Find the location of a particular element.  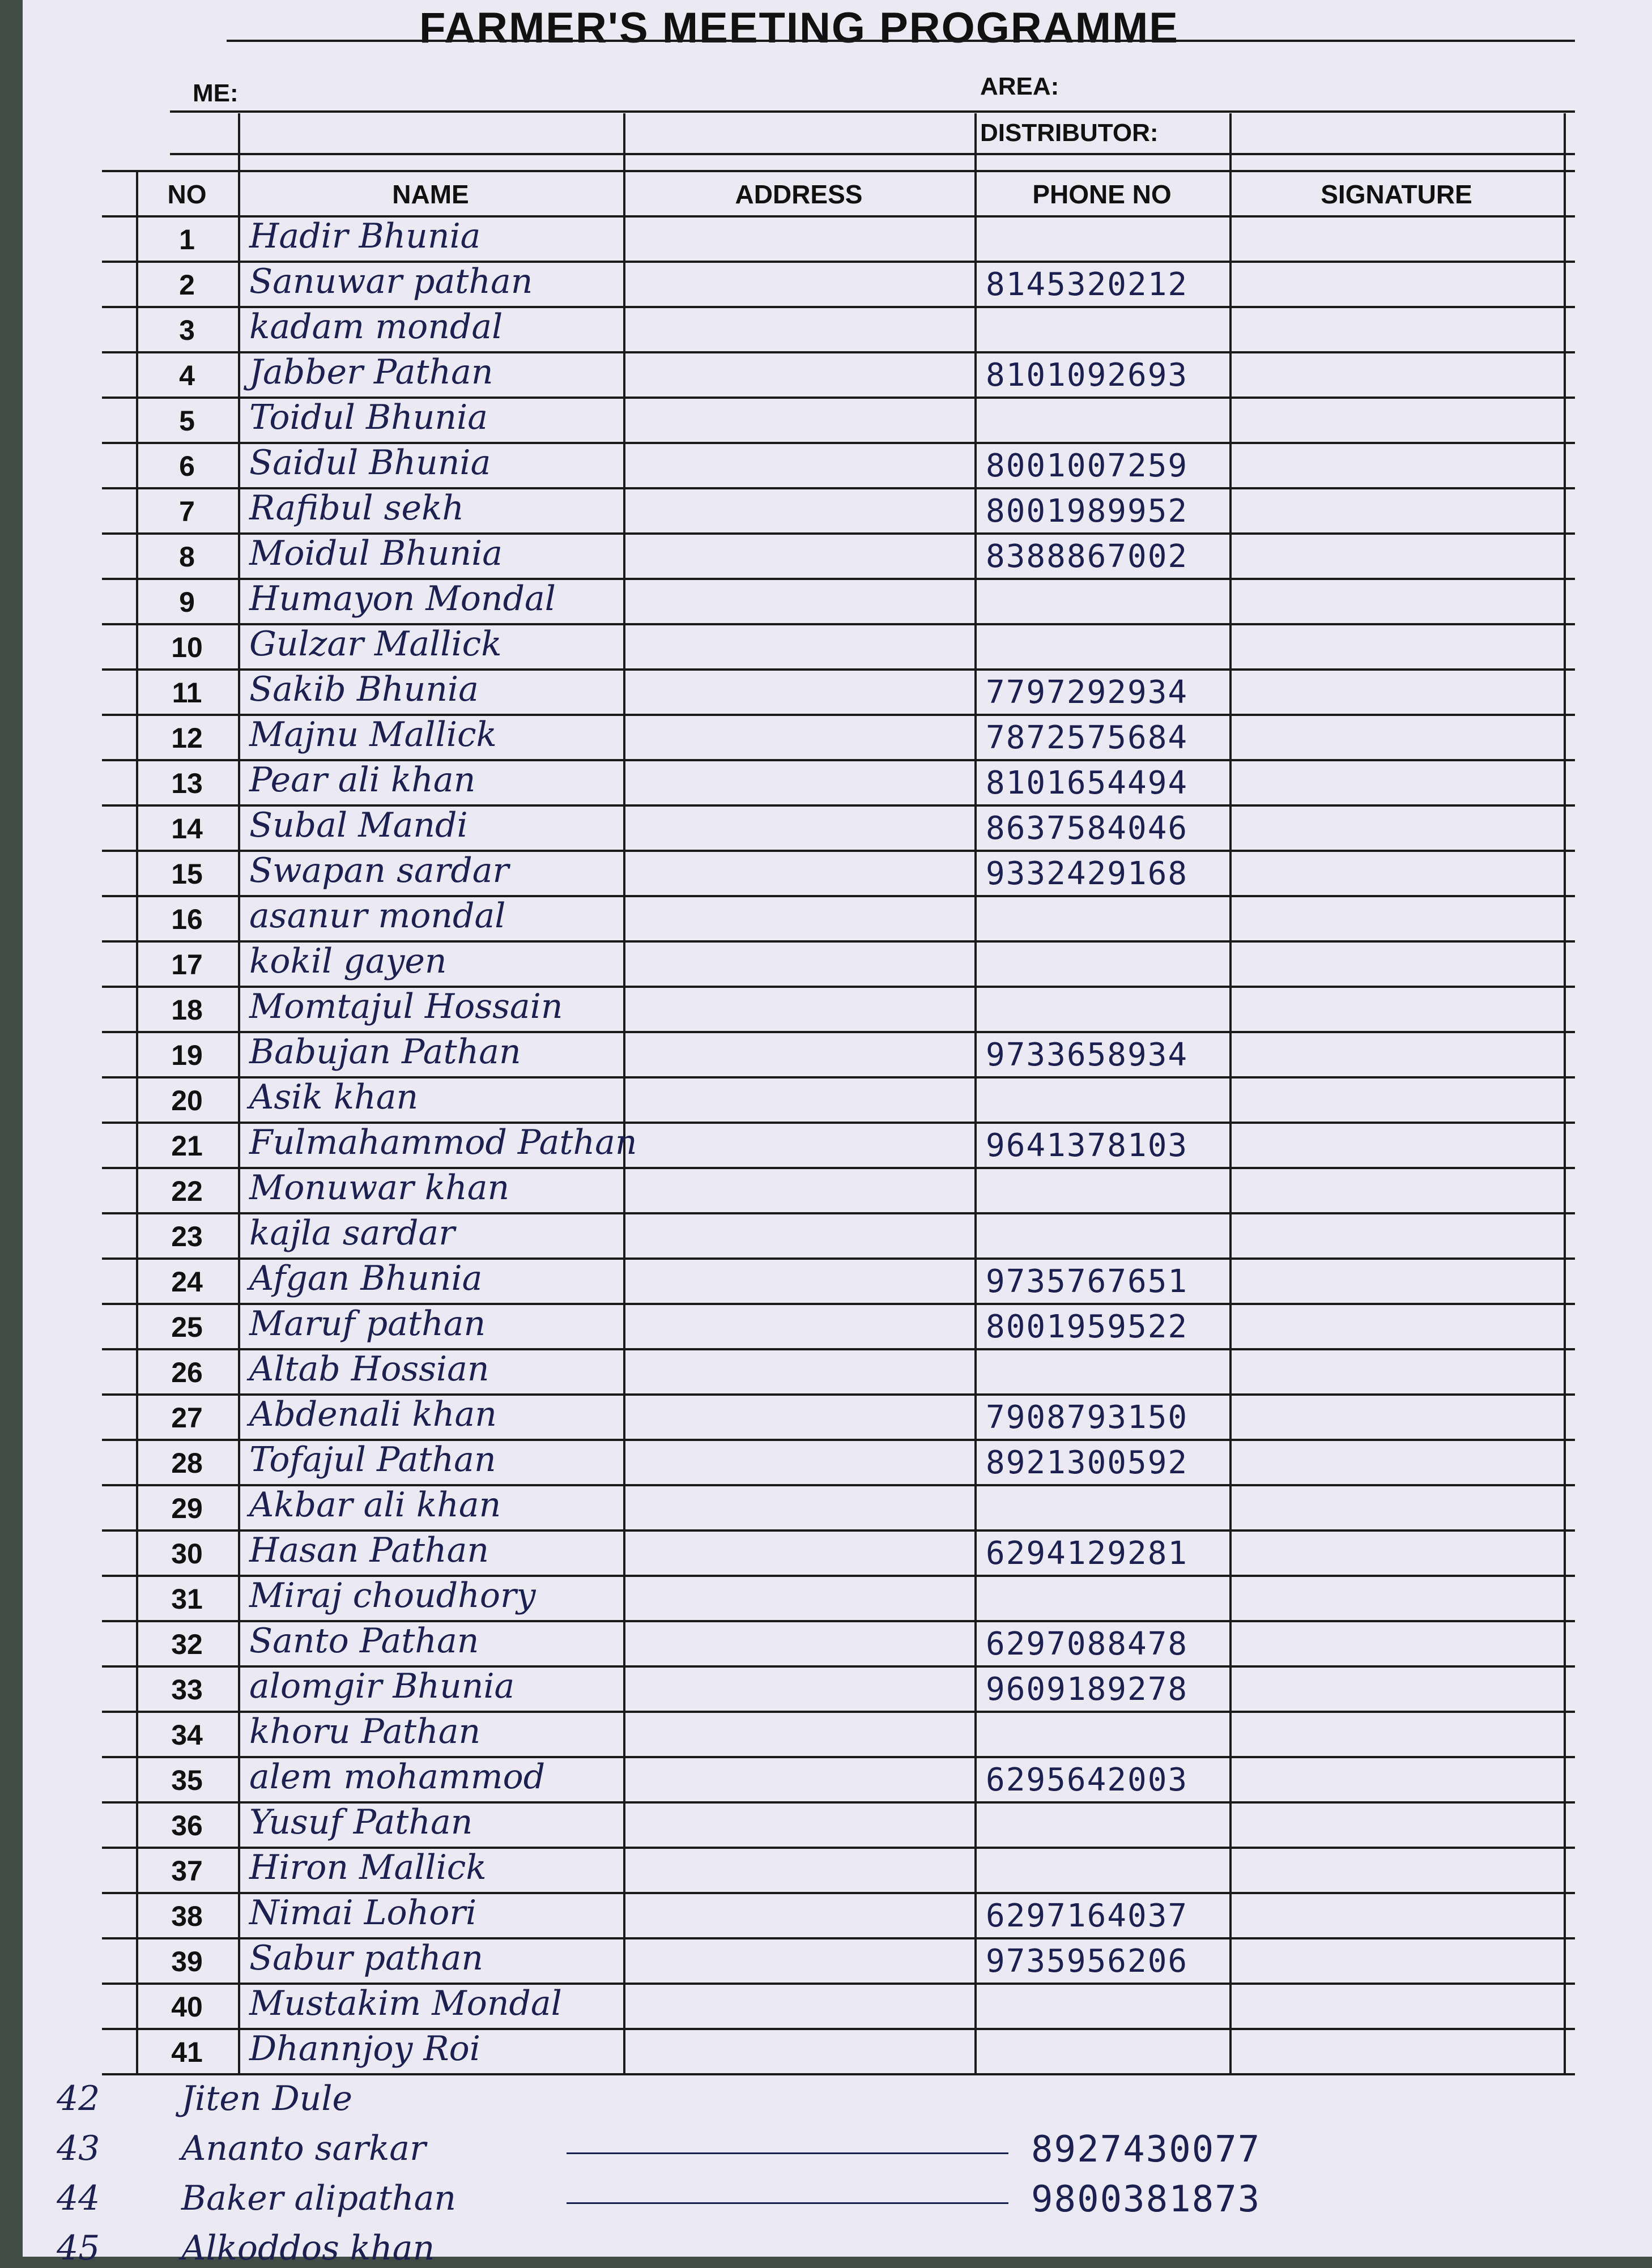

rule is located at coordinates (872, 154).